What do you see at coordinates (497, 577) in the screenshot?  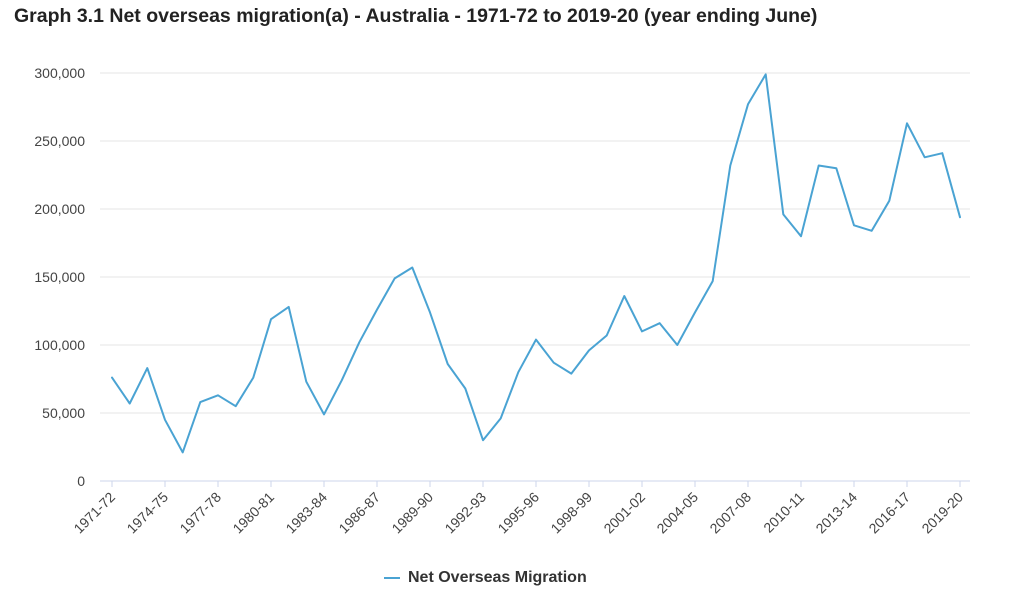 I see `legend-label: Net Overseas Migration` at bounding box center [497, 577].